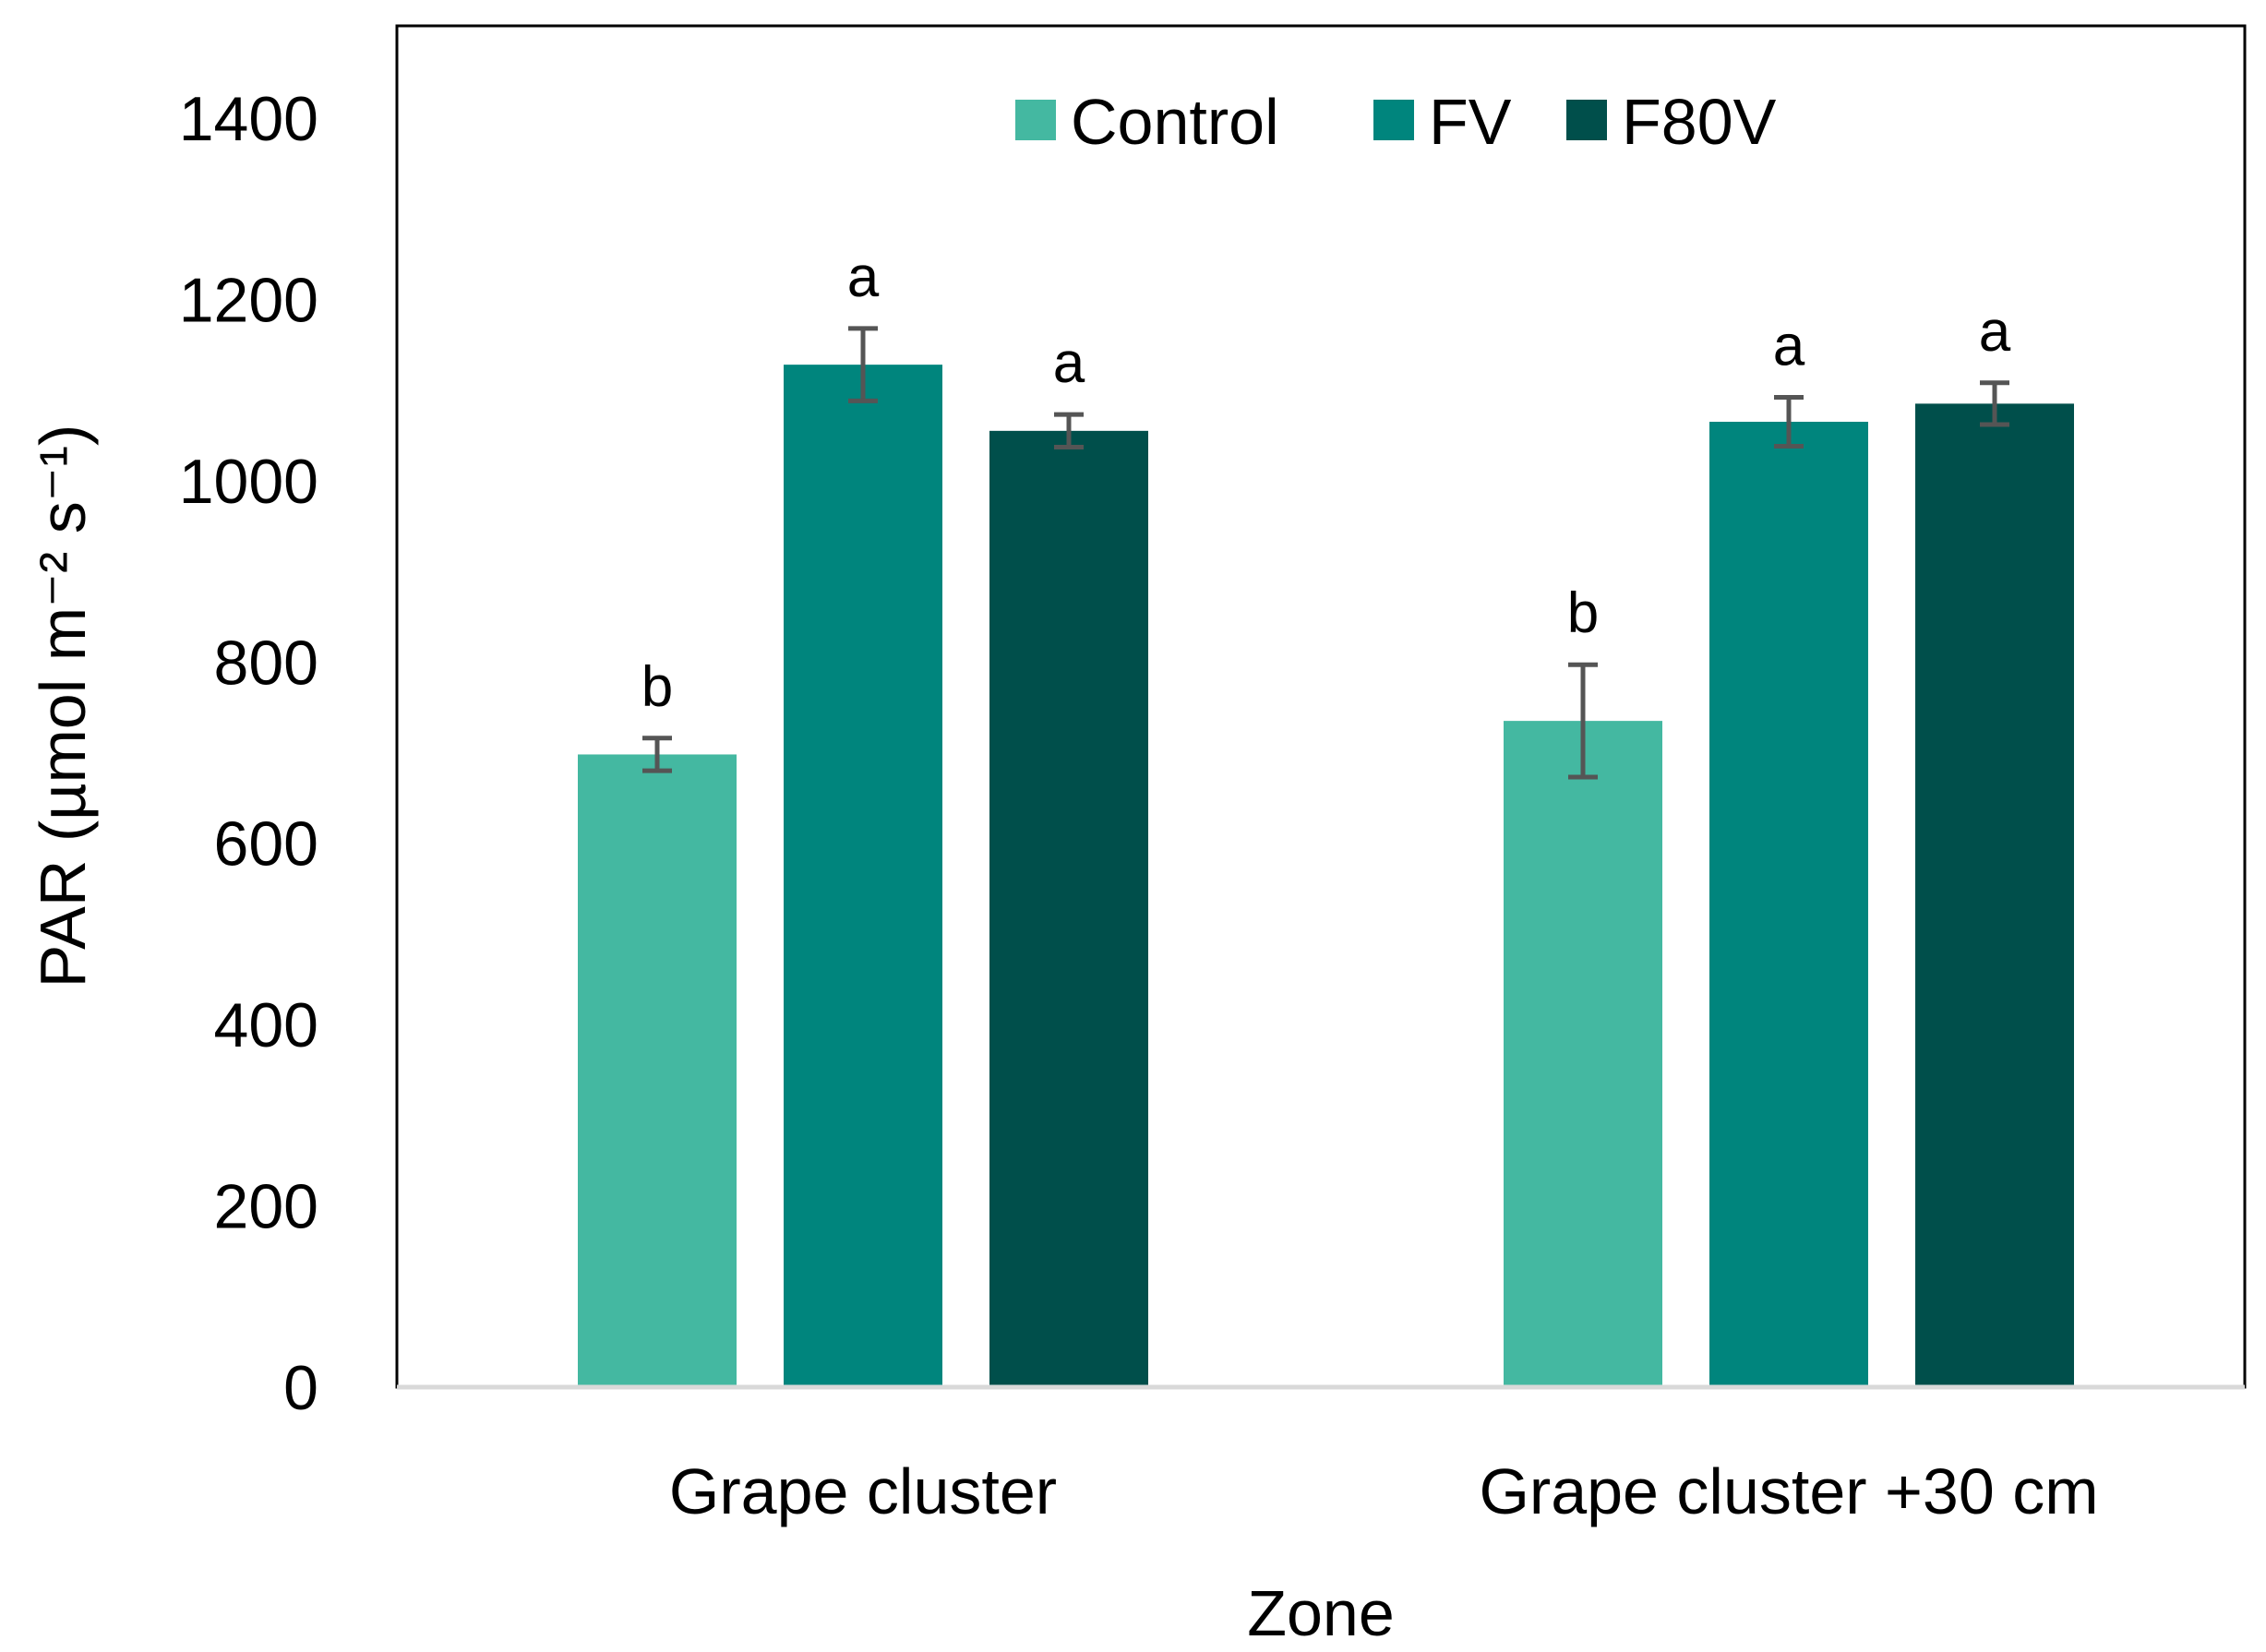 This screenshot has width=2266, height=1652. What do you see at coordinates (1321, 1613) in the screenshot?
I see `x-axis-title: Zone` at bounding box center [1321, 1613].